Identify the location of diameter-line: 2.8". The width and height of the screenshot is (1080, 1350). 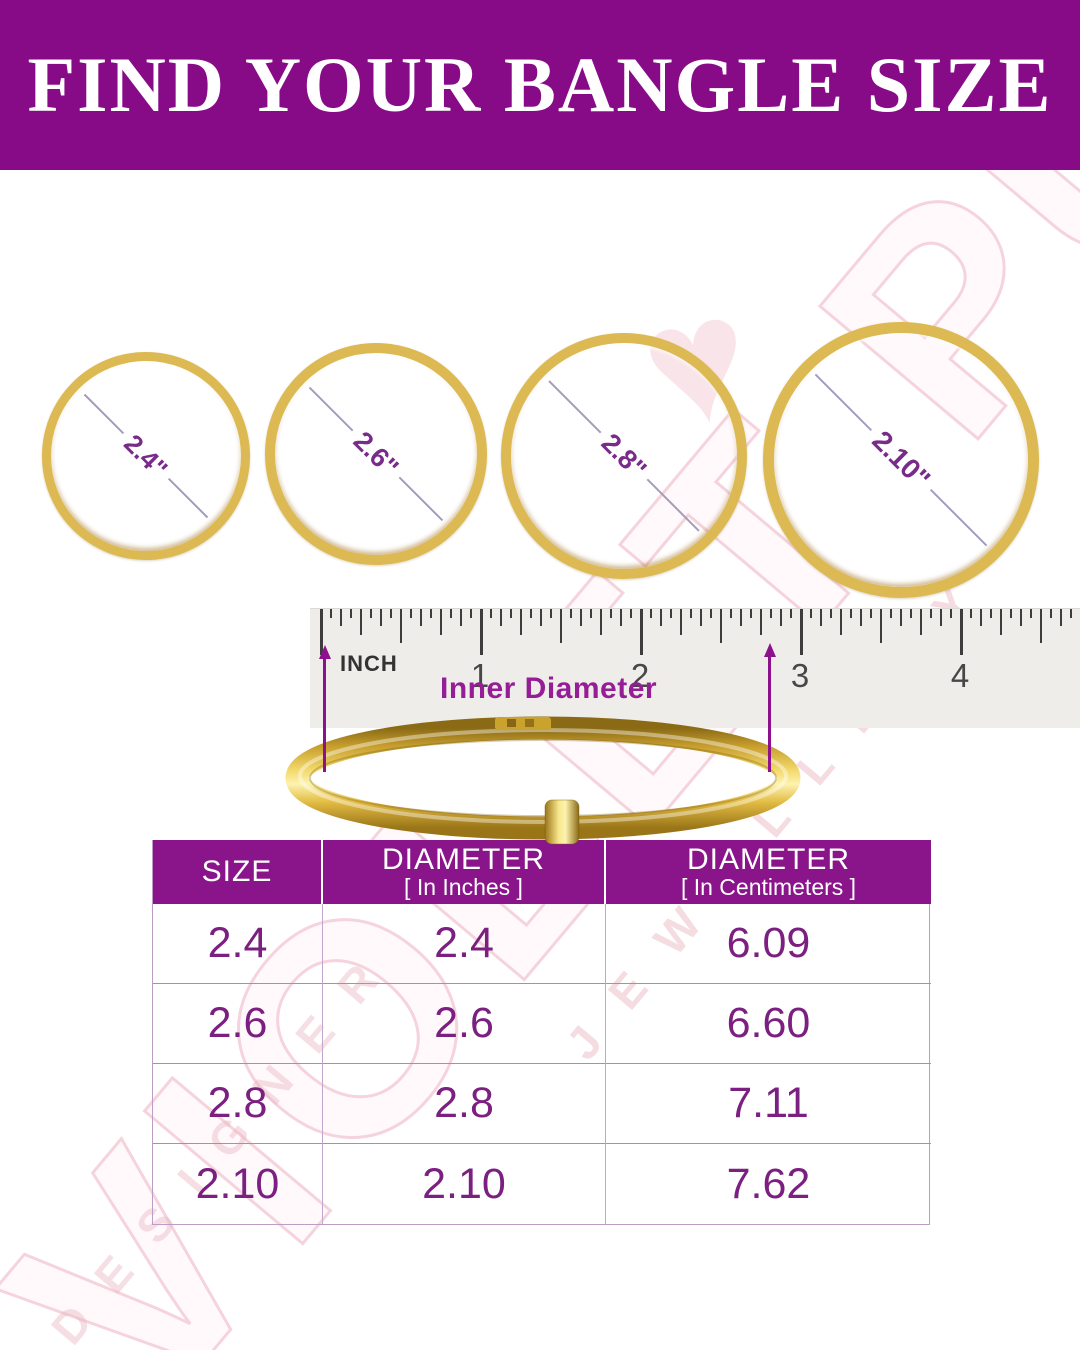
(624, 456).